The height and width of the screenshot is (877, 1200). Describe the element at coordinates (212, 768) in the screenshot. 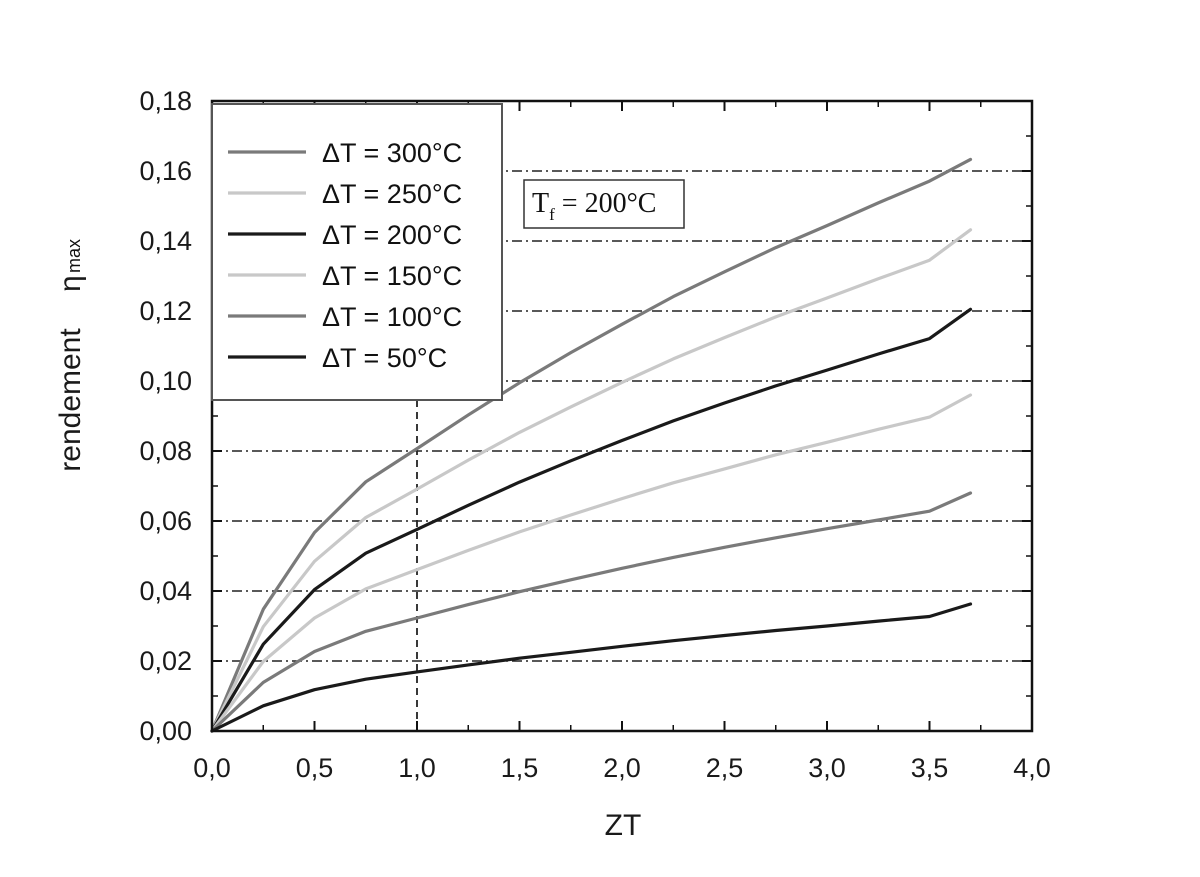

I see `x-tick-label: 0,0` at that location.